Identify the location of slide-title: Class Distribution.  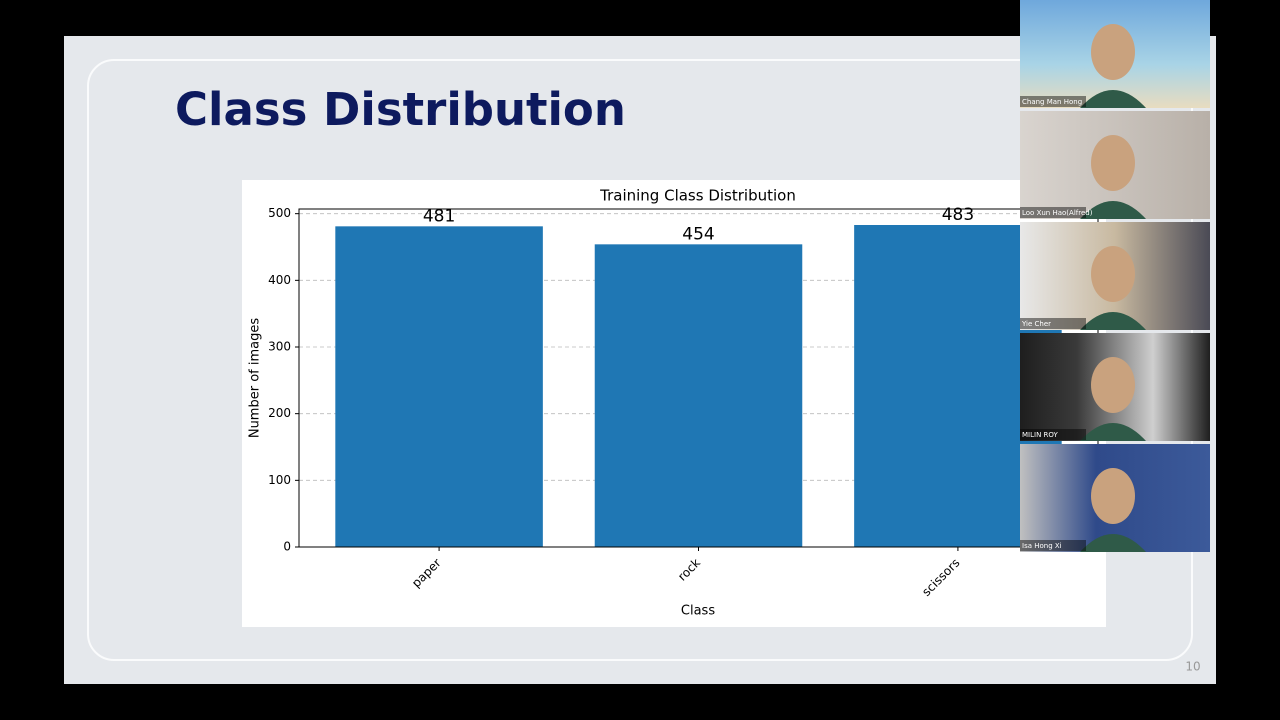
(400, 109).